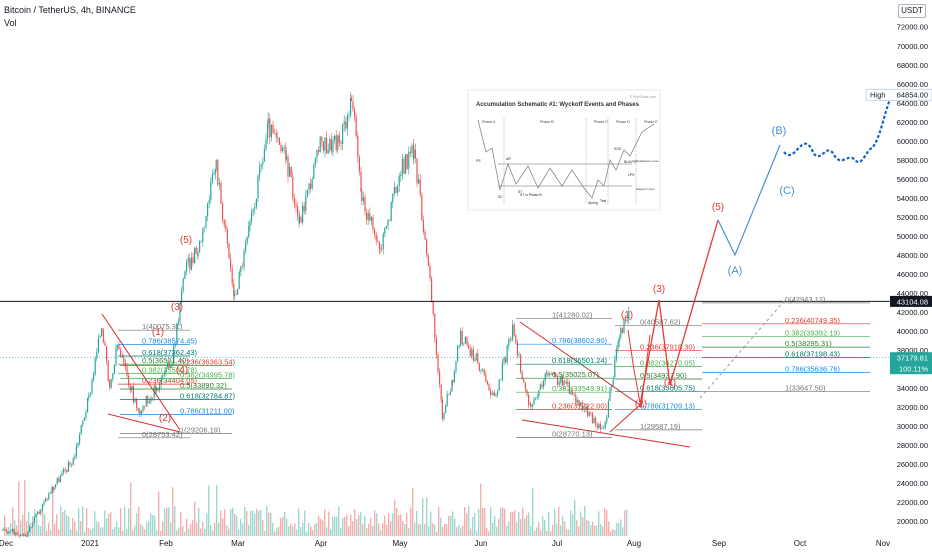  What do you see at coordinates (813, 368) in the screenshot?
I see `fib-level-label: 0.786(35636.76)` at bounding box center [813, 368].